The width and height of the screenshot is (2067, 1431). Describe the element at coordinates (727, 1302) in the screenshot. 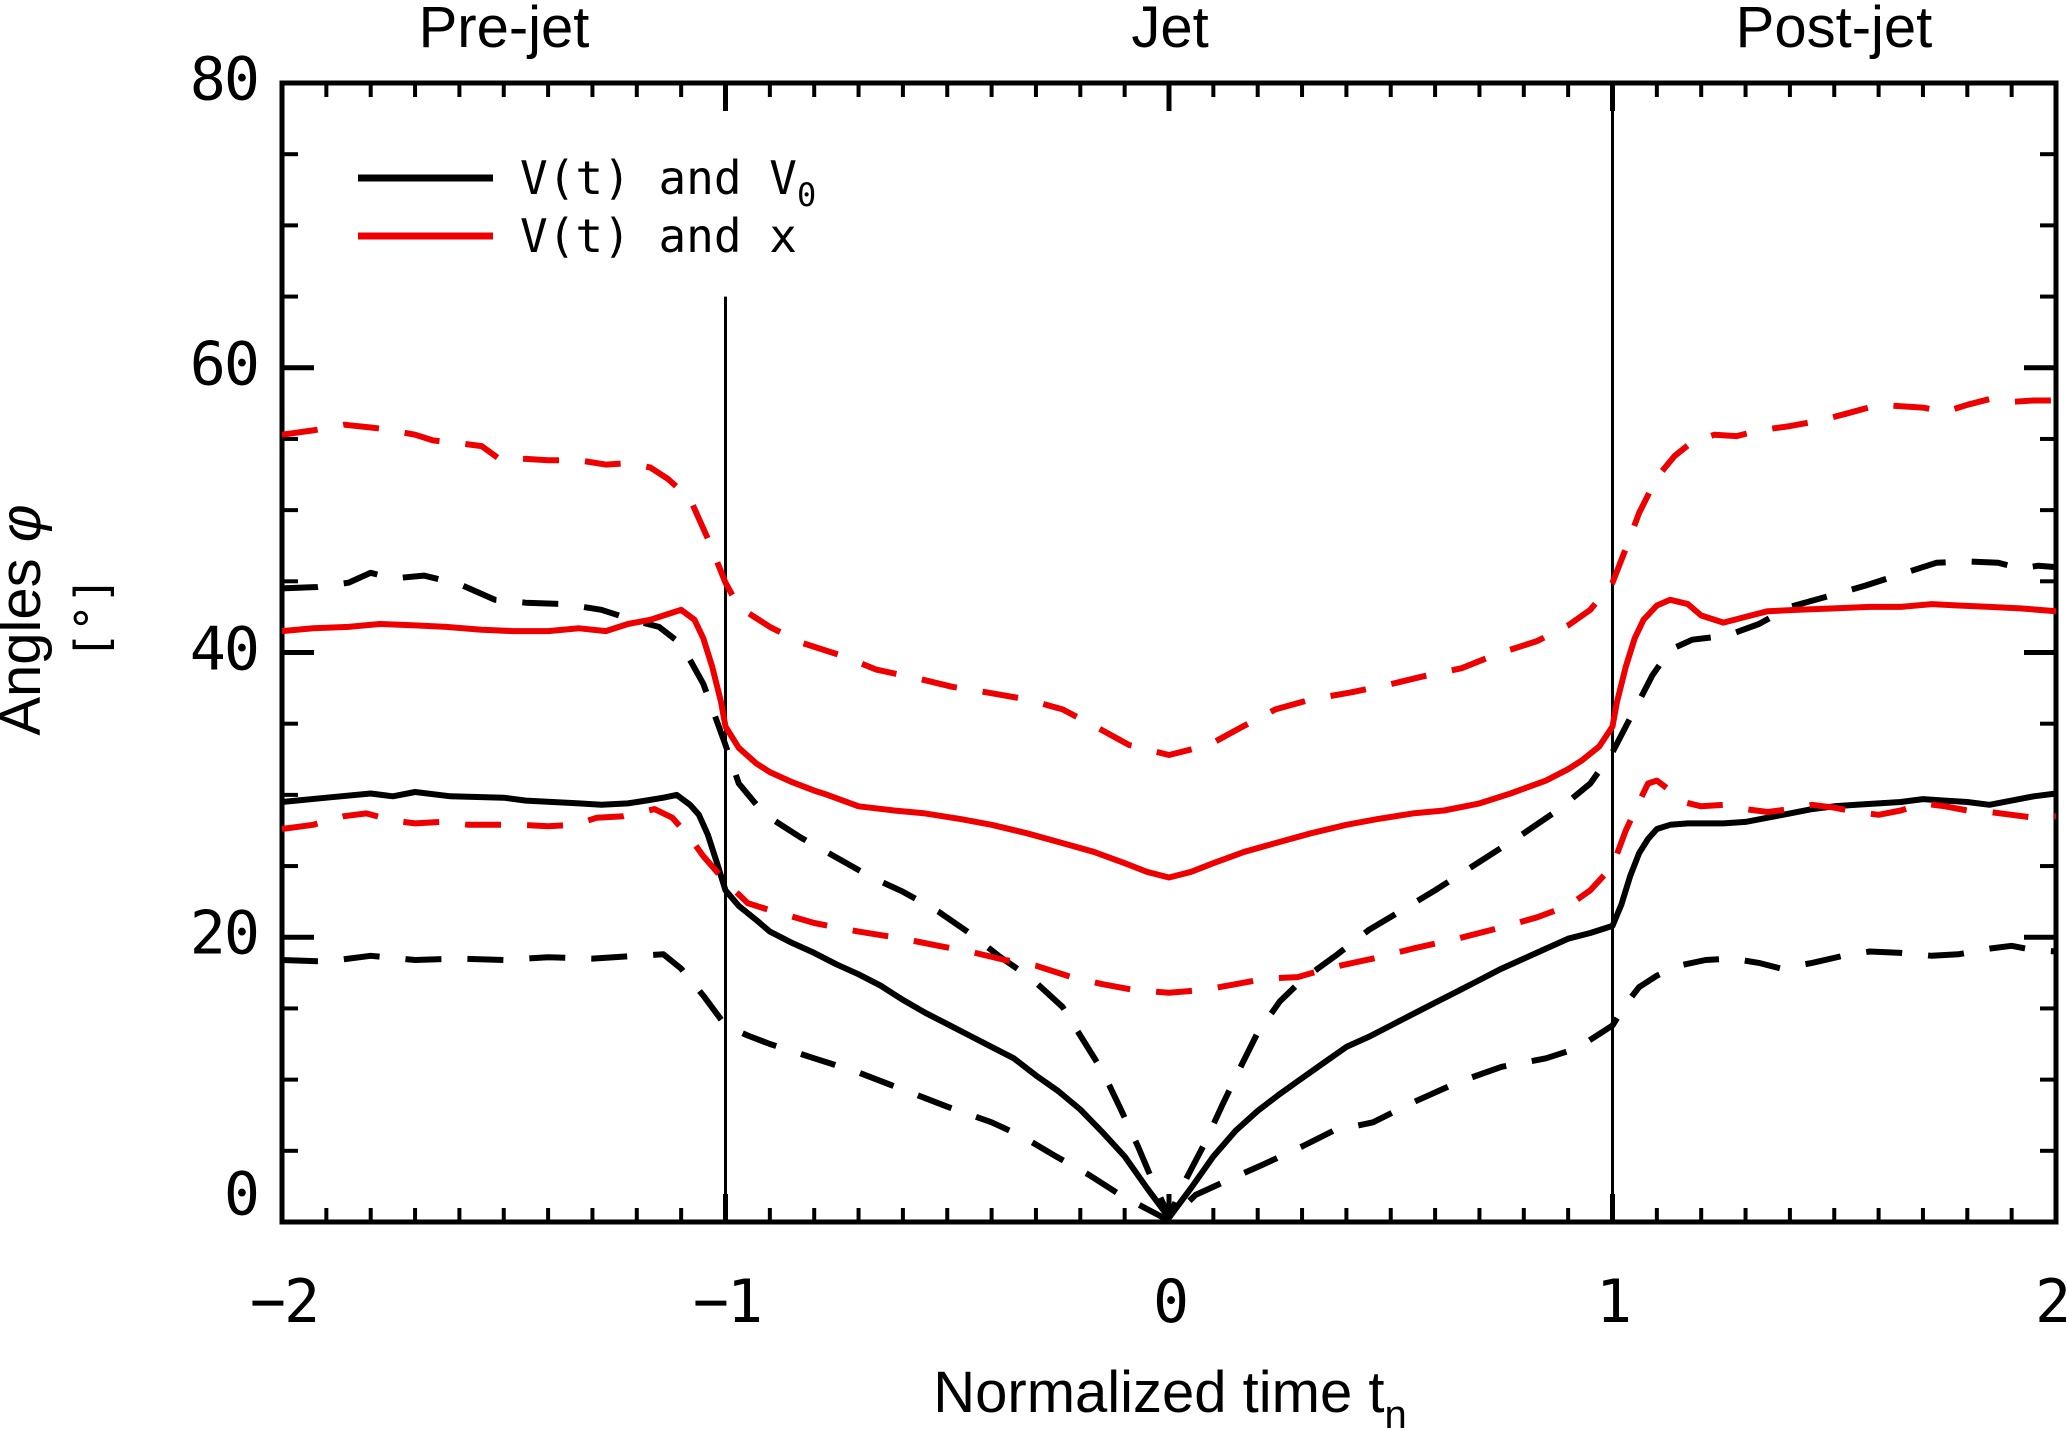

I see `x-tick-label-neg1: −1` at that location.